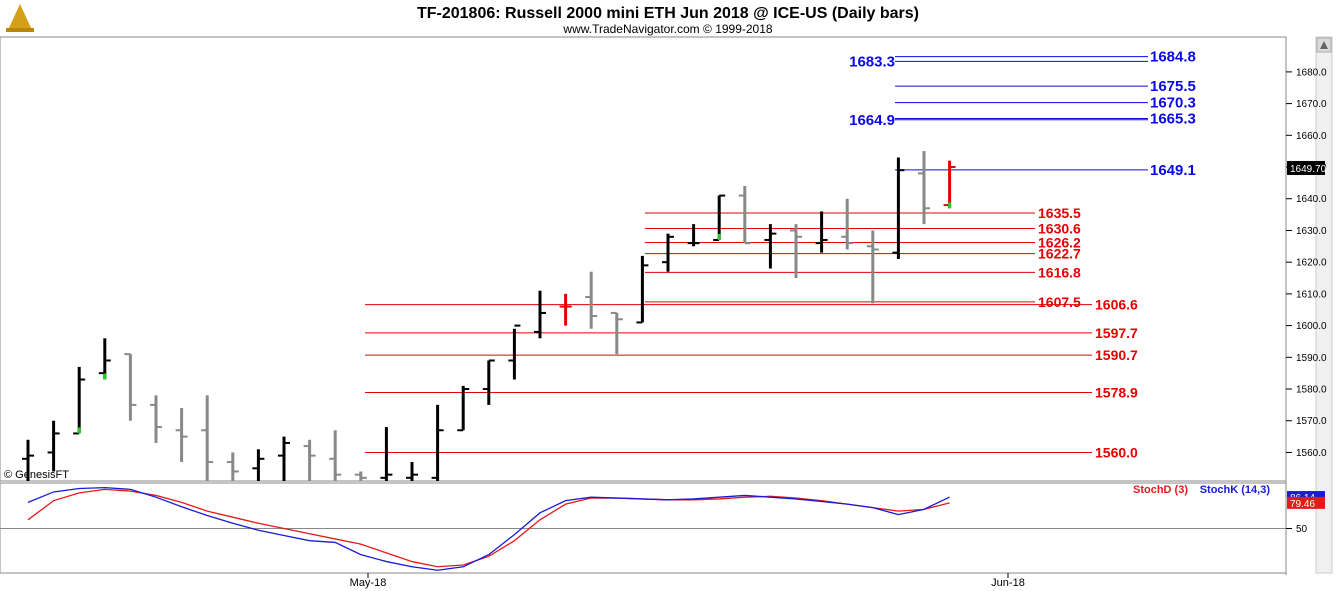 The image size is (1336, 591). Describe the element at coordinates (667, 29) in the screenshot. I see `chart-subtitle: www.TradeNavigator.com © 1999-2018` at that location.